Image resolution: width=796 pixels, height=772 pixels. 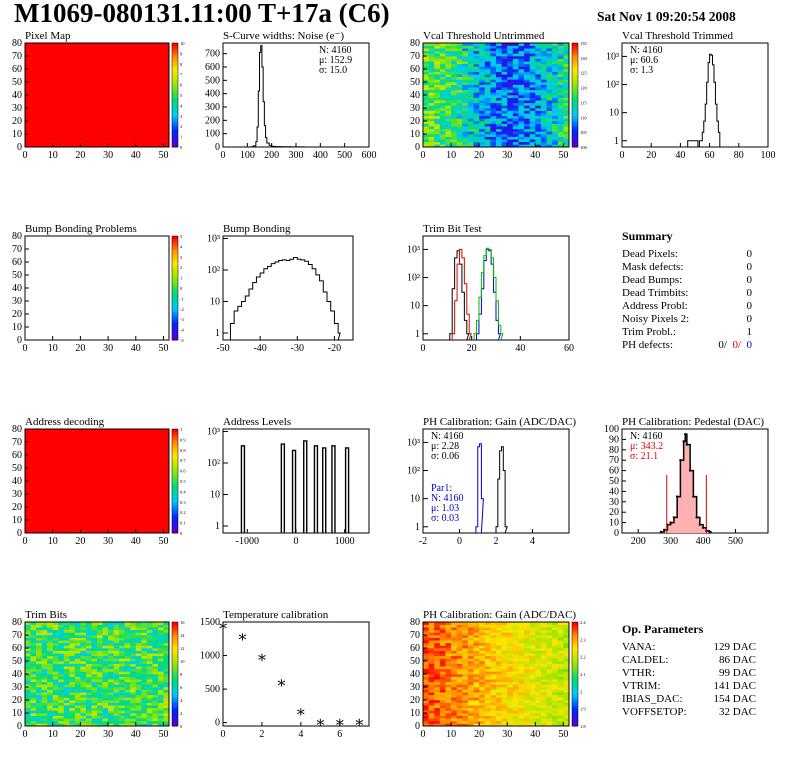 What do you see at coordinates (136, 155) in the screenshot?
I see `x-tick-label: 40` at bounding box center [136, 155].